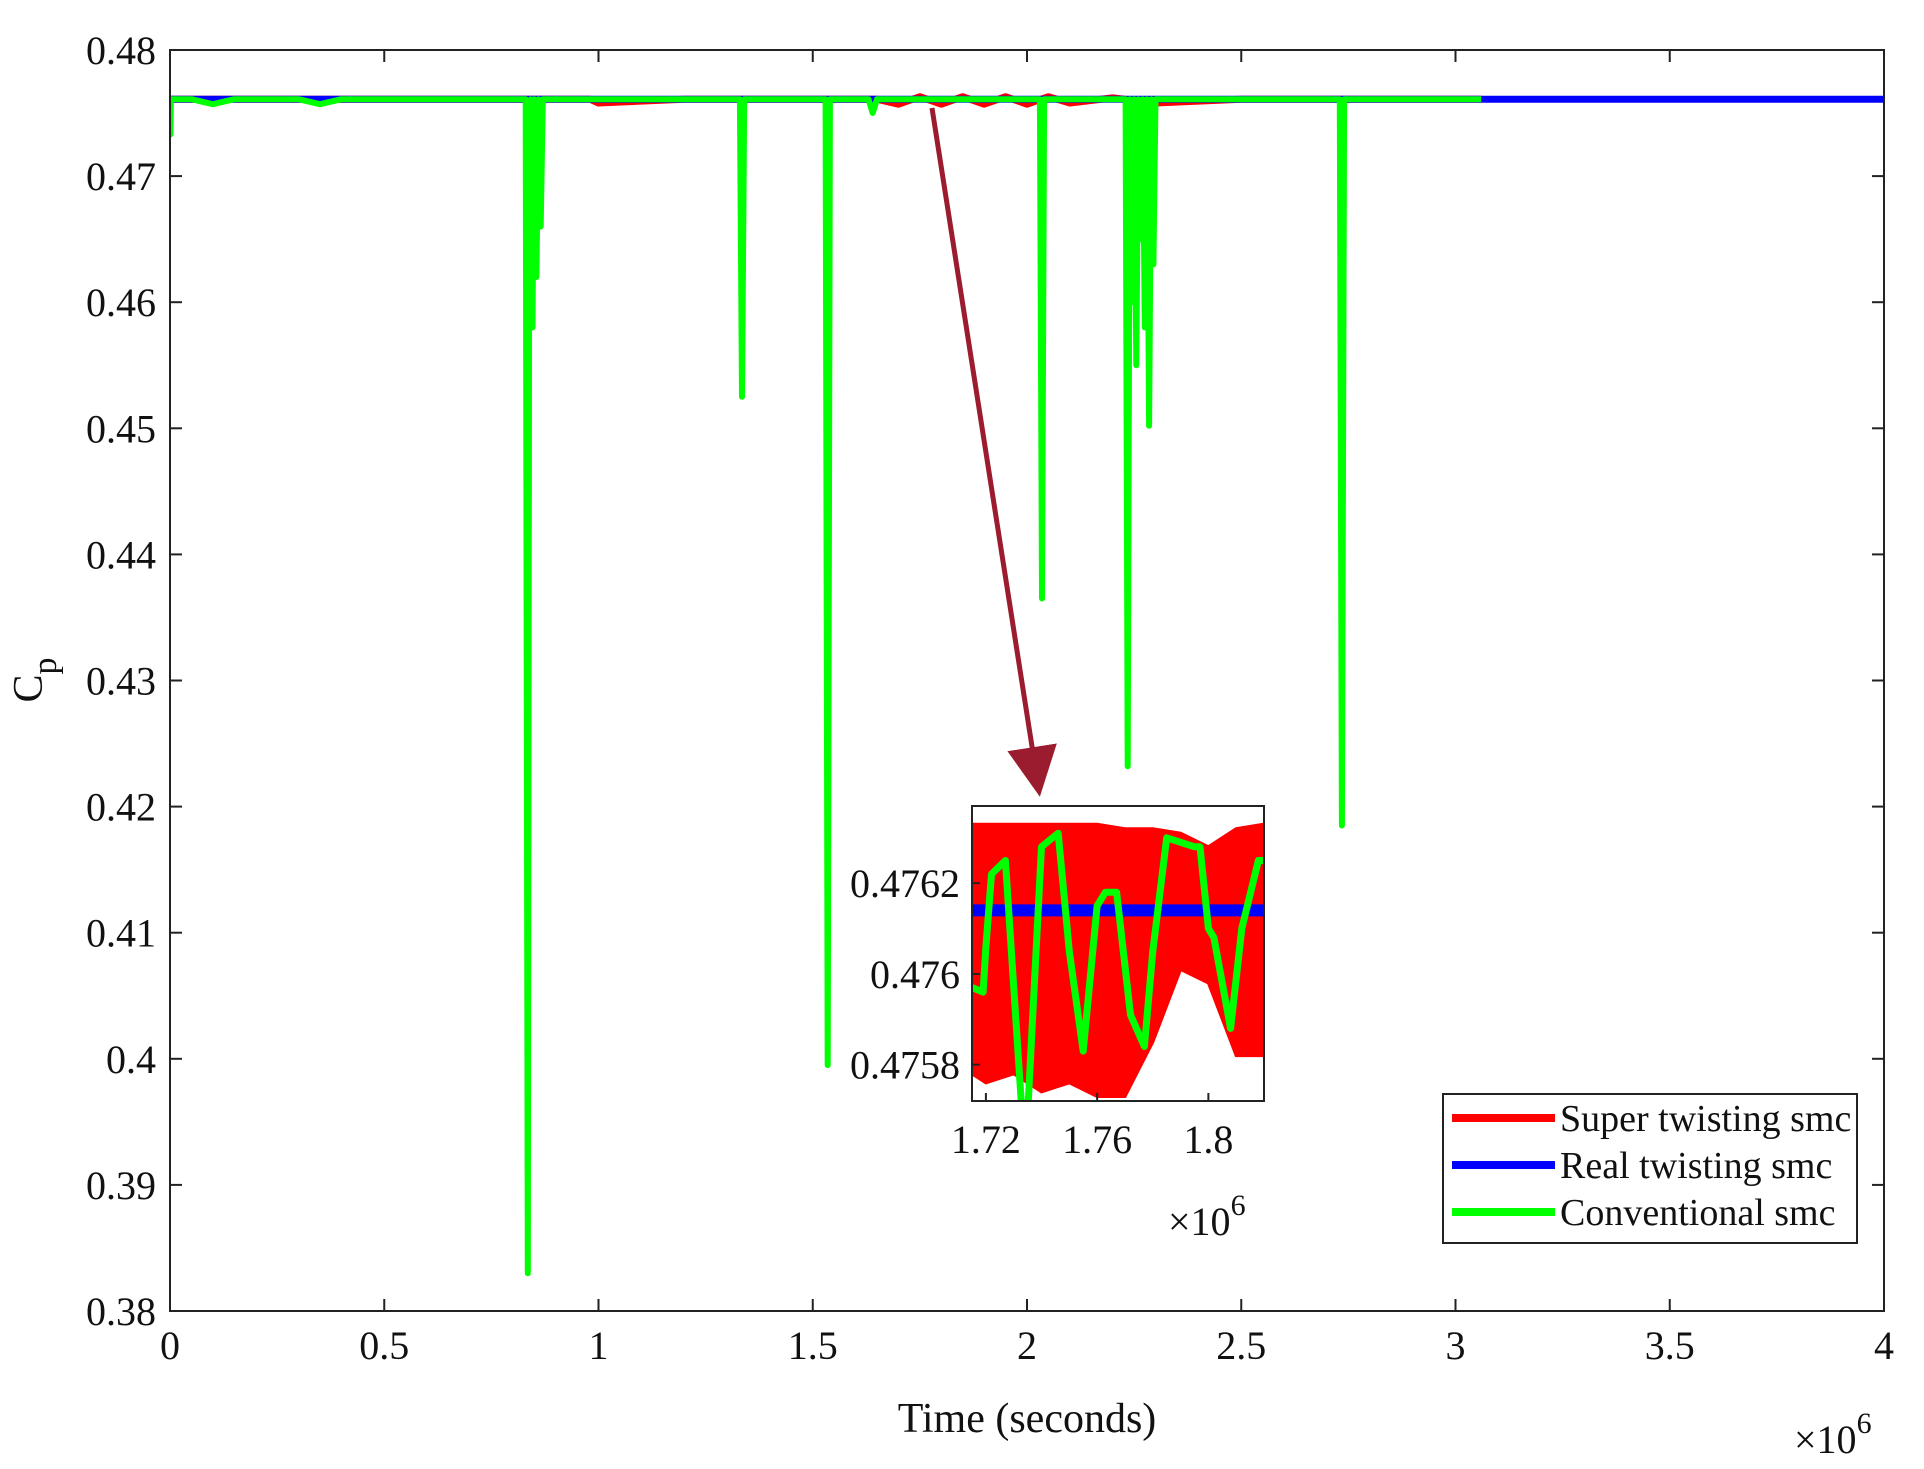 The width and height of the screenshot is (1924, 1469). I want to click on inset-y-tick-label: 0.4758, so click(905, 1065).